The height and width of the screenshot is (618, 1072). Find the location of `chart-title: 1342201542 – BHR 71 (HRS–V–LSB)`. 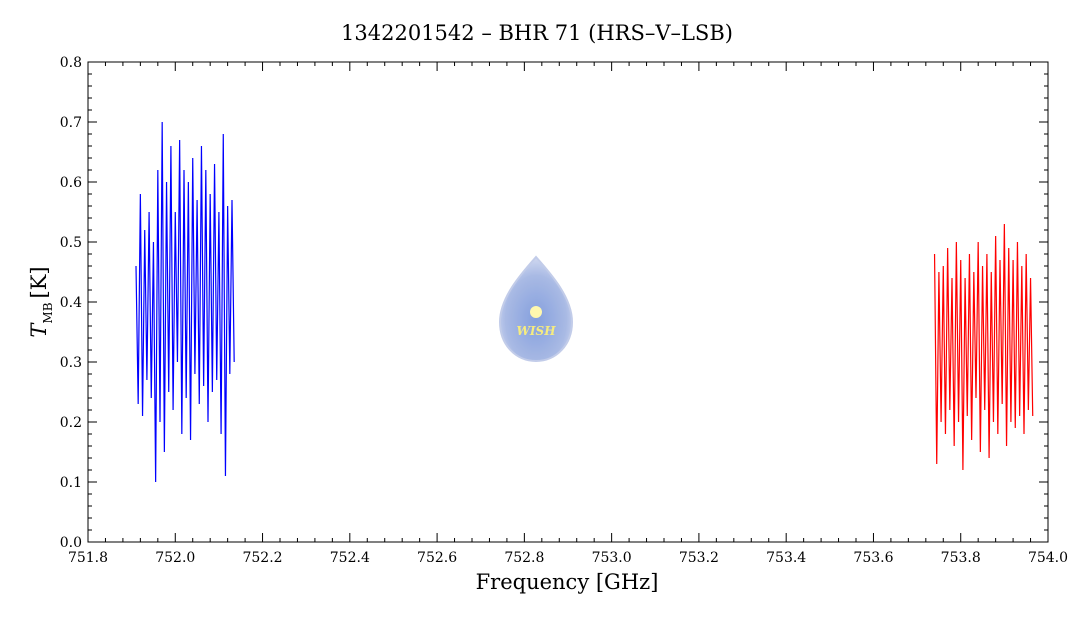

chart-title: 1342201542 – BHR 71 (HRS–V–LSB) is located at coordinates (537, 33).